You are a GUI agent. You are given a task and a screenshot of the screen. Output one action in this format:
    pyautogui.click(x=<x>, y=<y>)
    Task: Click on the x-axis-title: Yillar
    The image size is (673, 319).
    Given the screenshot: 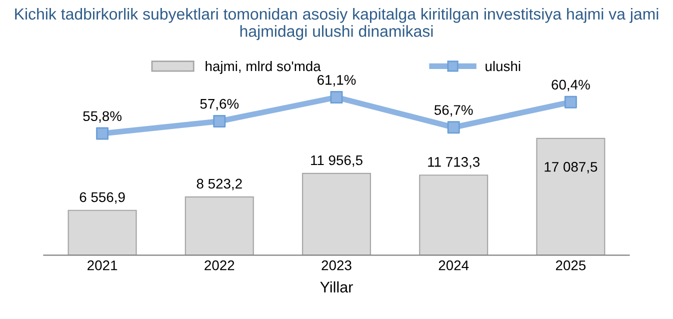 What is the action you would take?
    pyautogui.click(x=336, y=287)
    